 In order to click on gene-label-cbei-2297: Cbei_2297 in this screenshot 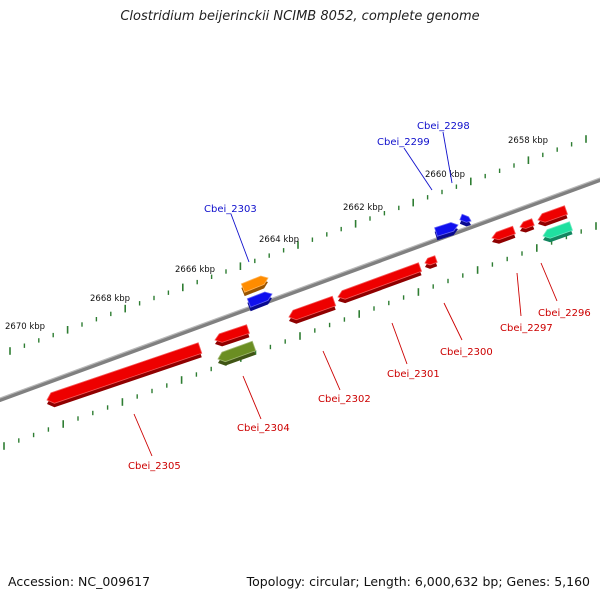, I will do `click(526, 328)`.